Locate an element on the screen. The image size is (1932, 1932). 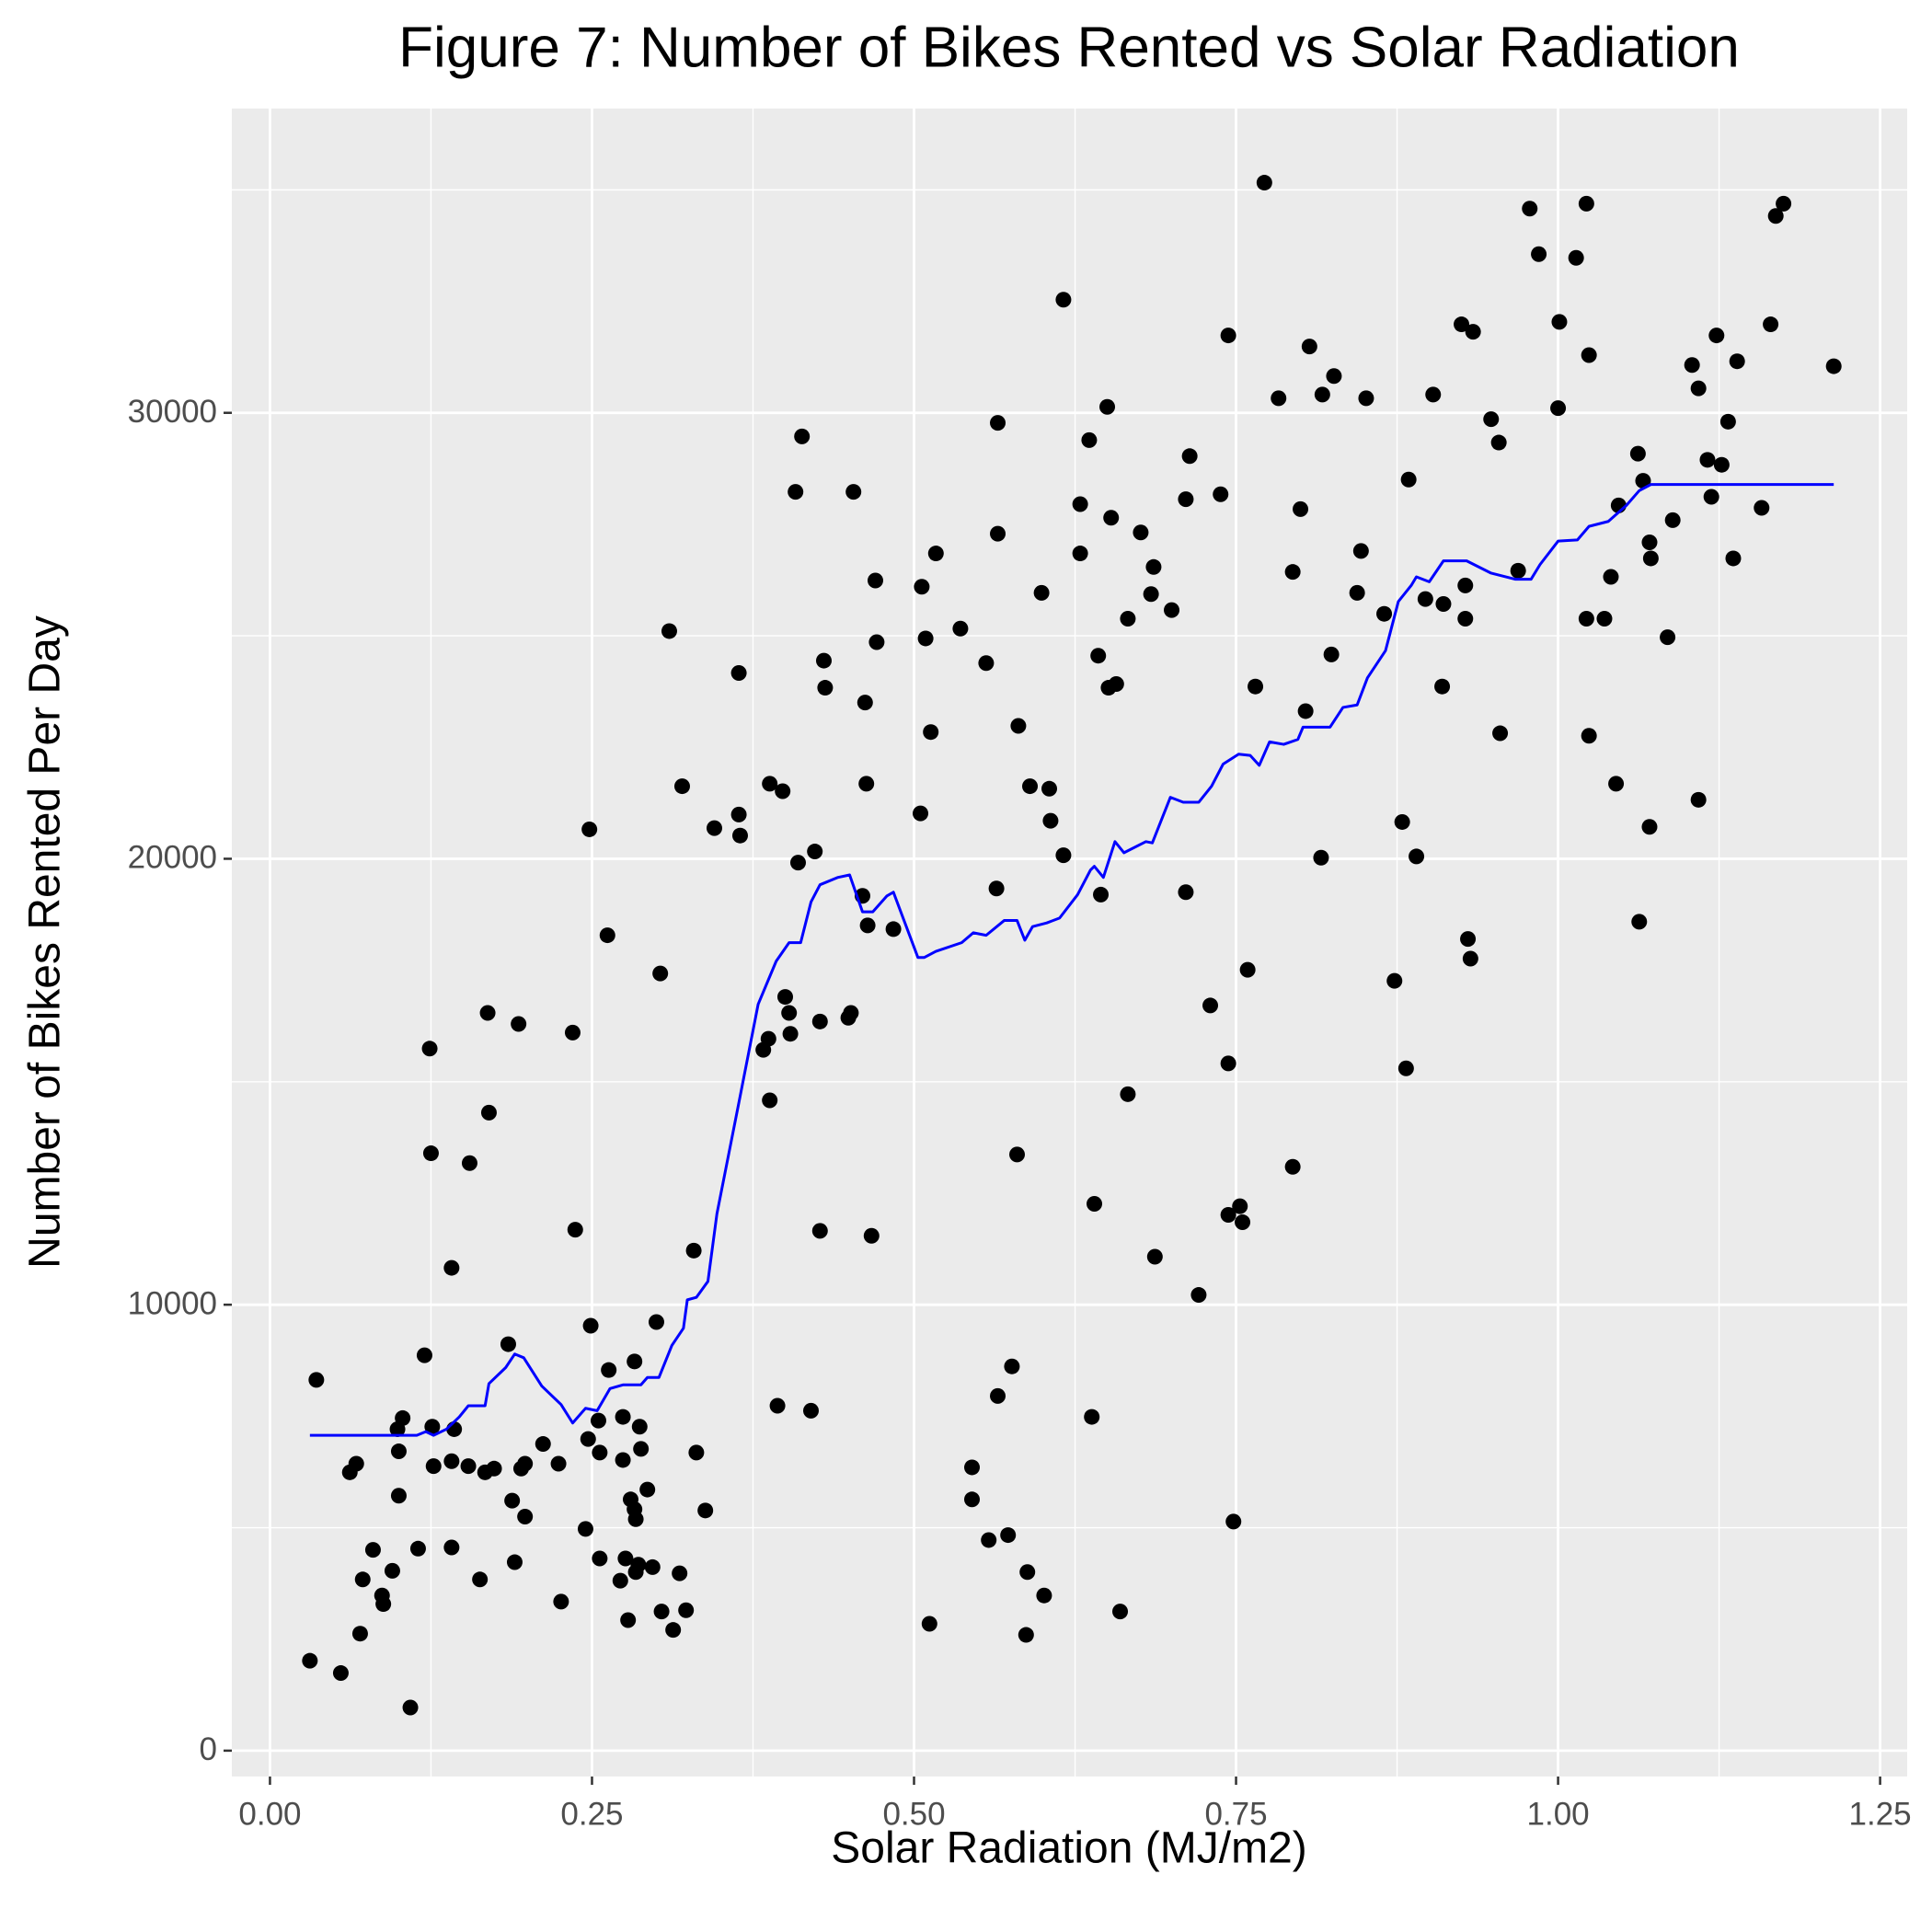
x-tick-label: 0.25 is located at coordinates (591, 1814).